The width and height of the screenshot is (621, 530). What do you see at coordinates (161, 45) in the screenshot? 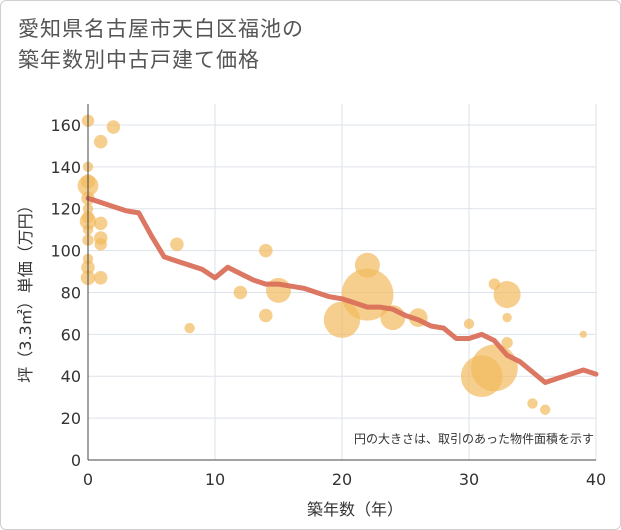
I see `chart-title: 愛知県名古屋市天白区福池の 築年数別中古戸建て価格` at bounding box center [161, 45].